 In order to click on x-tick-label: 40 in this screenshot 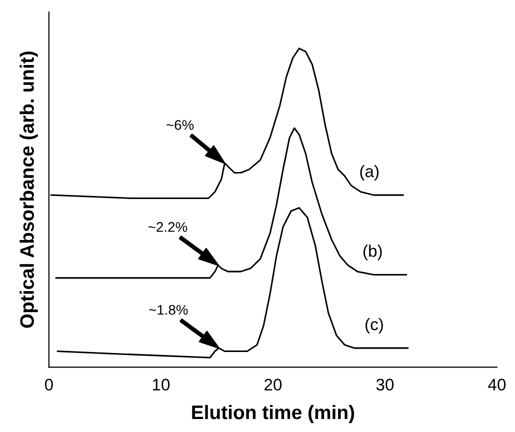, I will do `click(497, 384)`.